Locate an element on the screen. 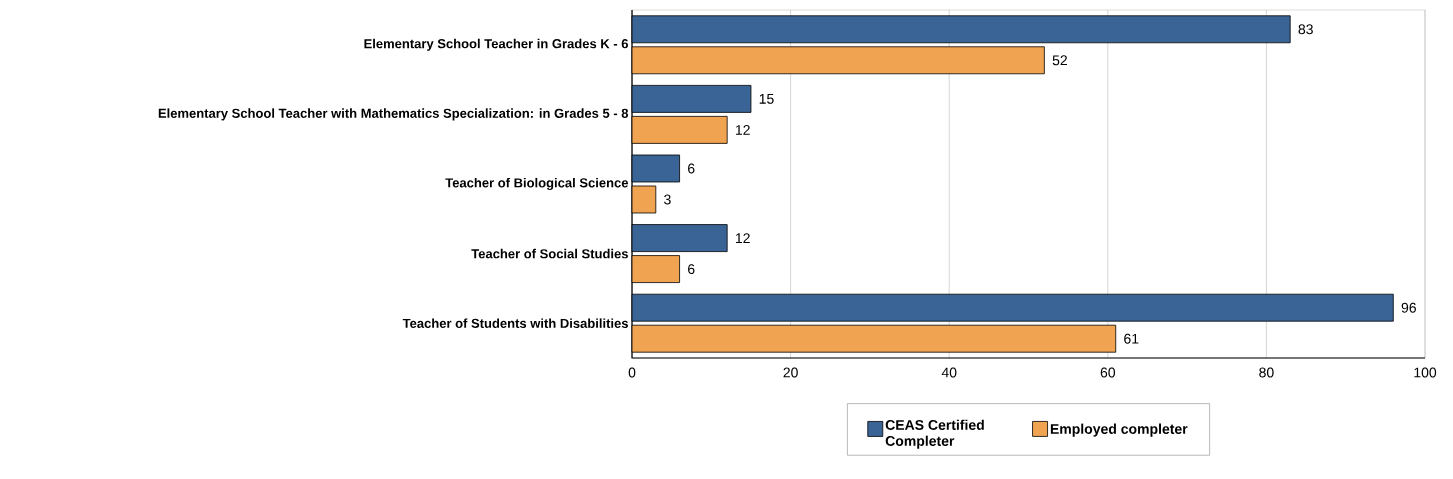 The height and width of the screenshot is (479, 1453). x-tick-label: 0 is located at coordinates (632, 372).